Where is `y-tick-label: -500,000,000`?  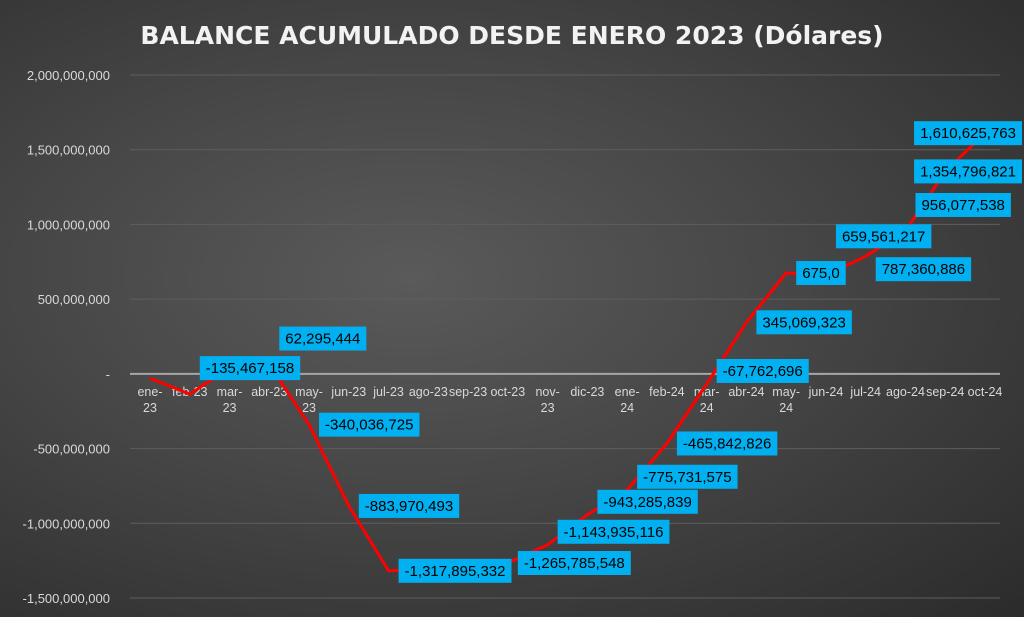
y-tick-label: -500,000,000 is located at coordinates (71, 449).